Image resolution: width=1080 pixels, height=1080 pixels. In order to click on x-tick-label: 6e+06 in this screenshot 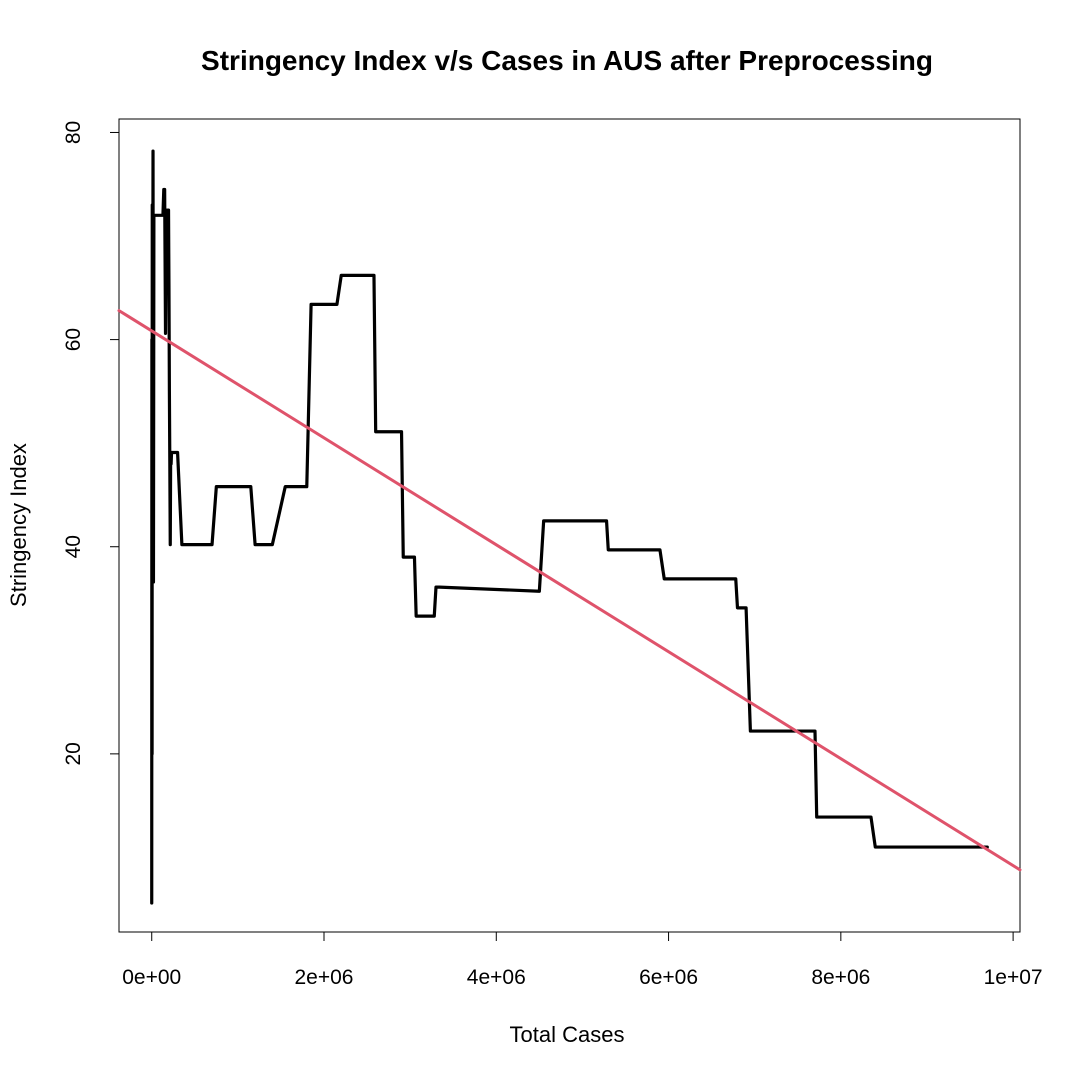, I will do `click(668, 977)`.